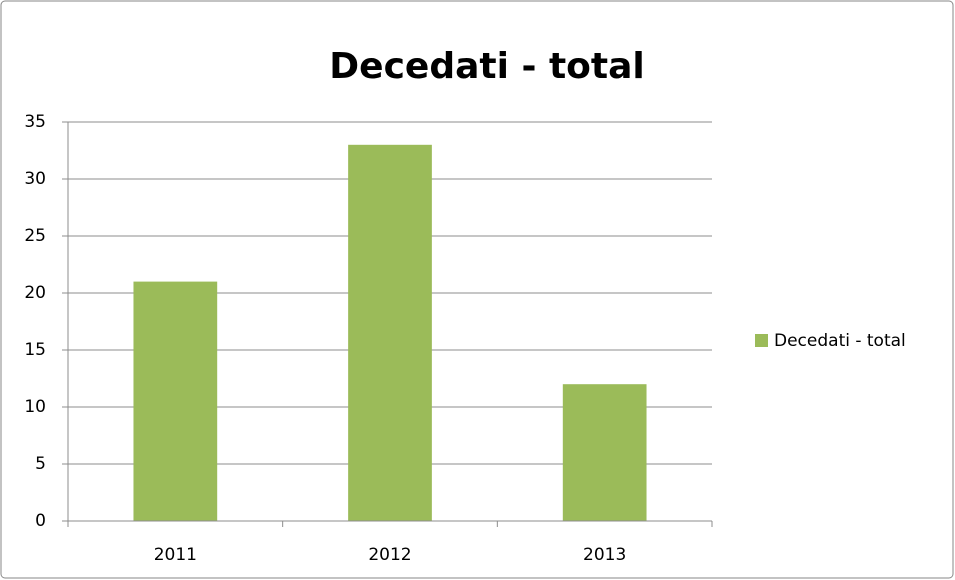 This screenshot has height=580, width=955. What do you see at coordinates (40, 521) in the screenshot?
I see `y-tick-label: 0` at bounding box center [40, 521].